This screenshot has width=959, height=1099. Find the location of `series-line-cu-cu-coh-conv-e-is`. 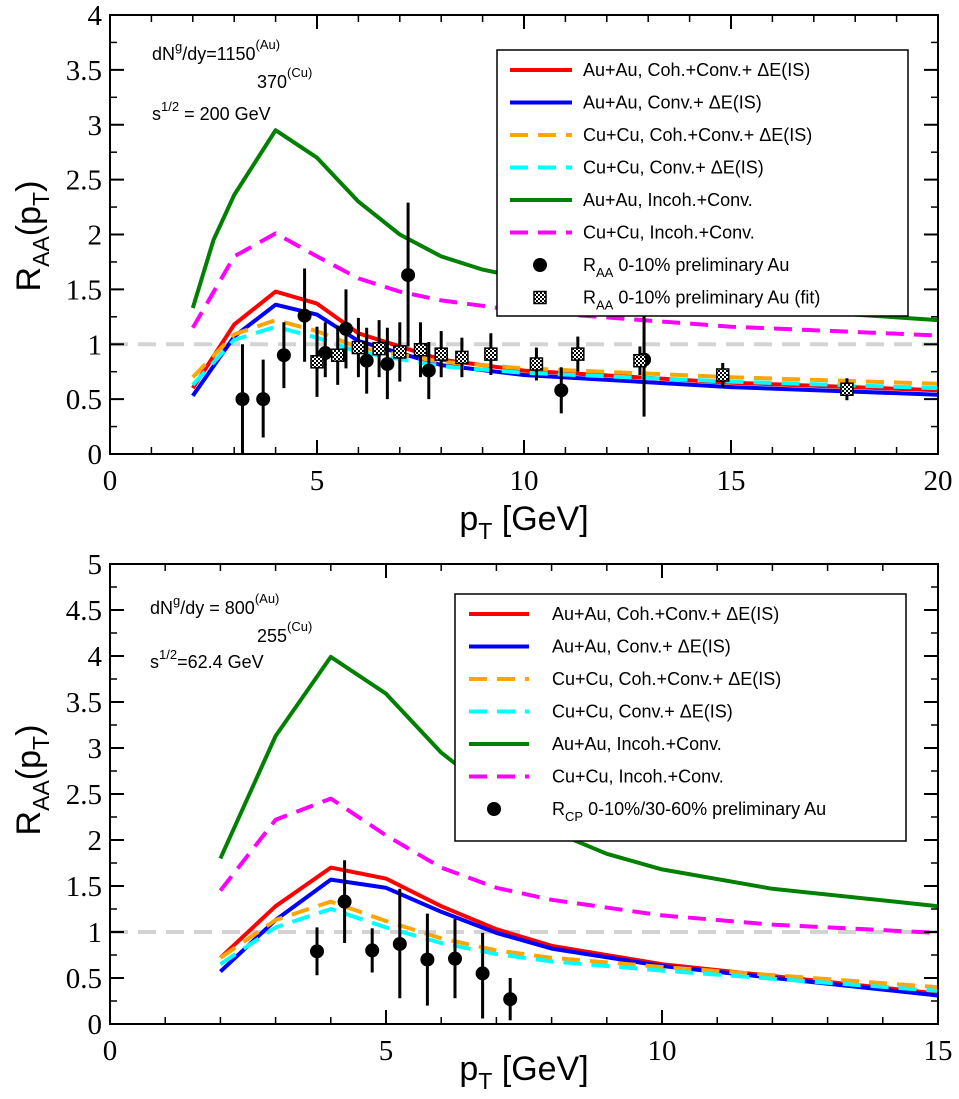

series-line-cu-cu-coh-conv-e-is is located at coordinates (579, 944).